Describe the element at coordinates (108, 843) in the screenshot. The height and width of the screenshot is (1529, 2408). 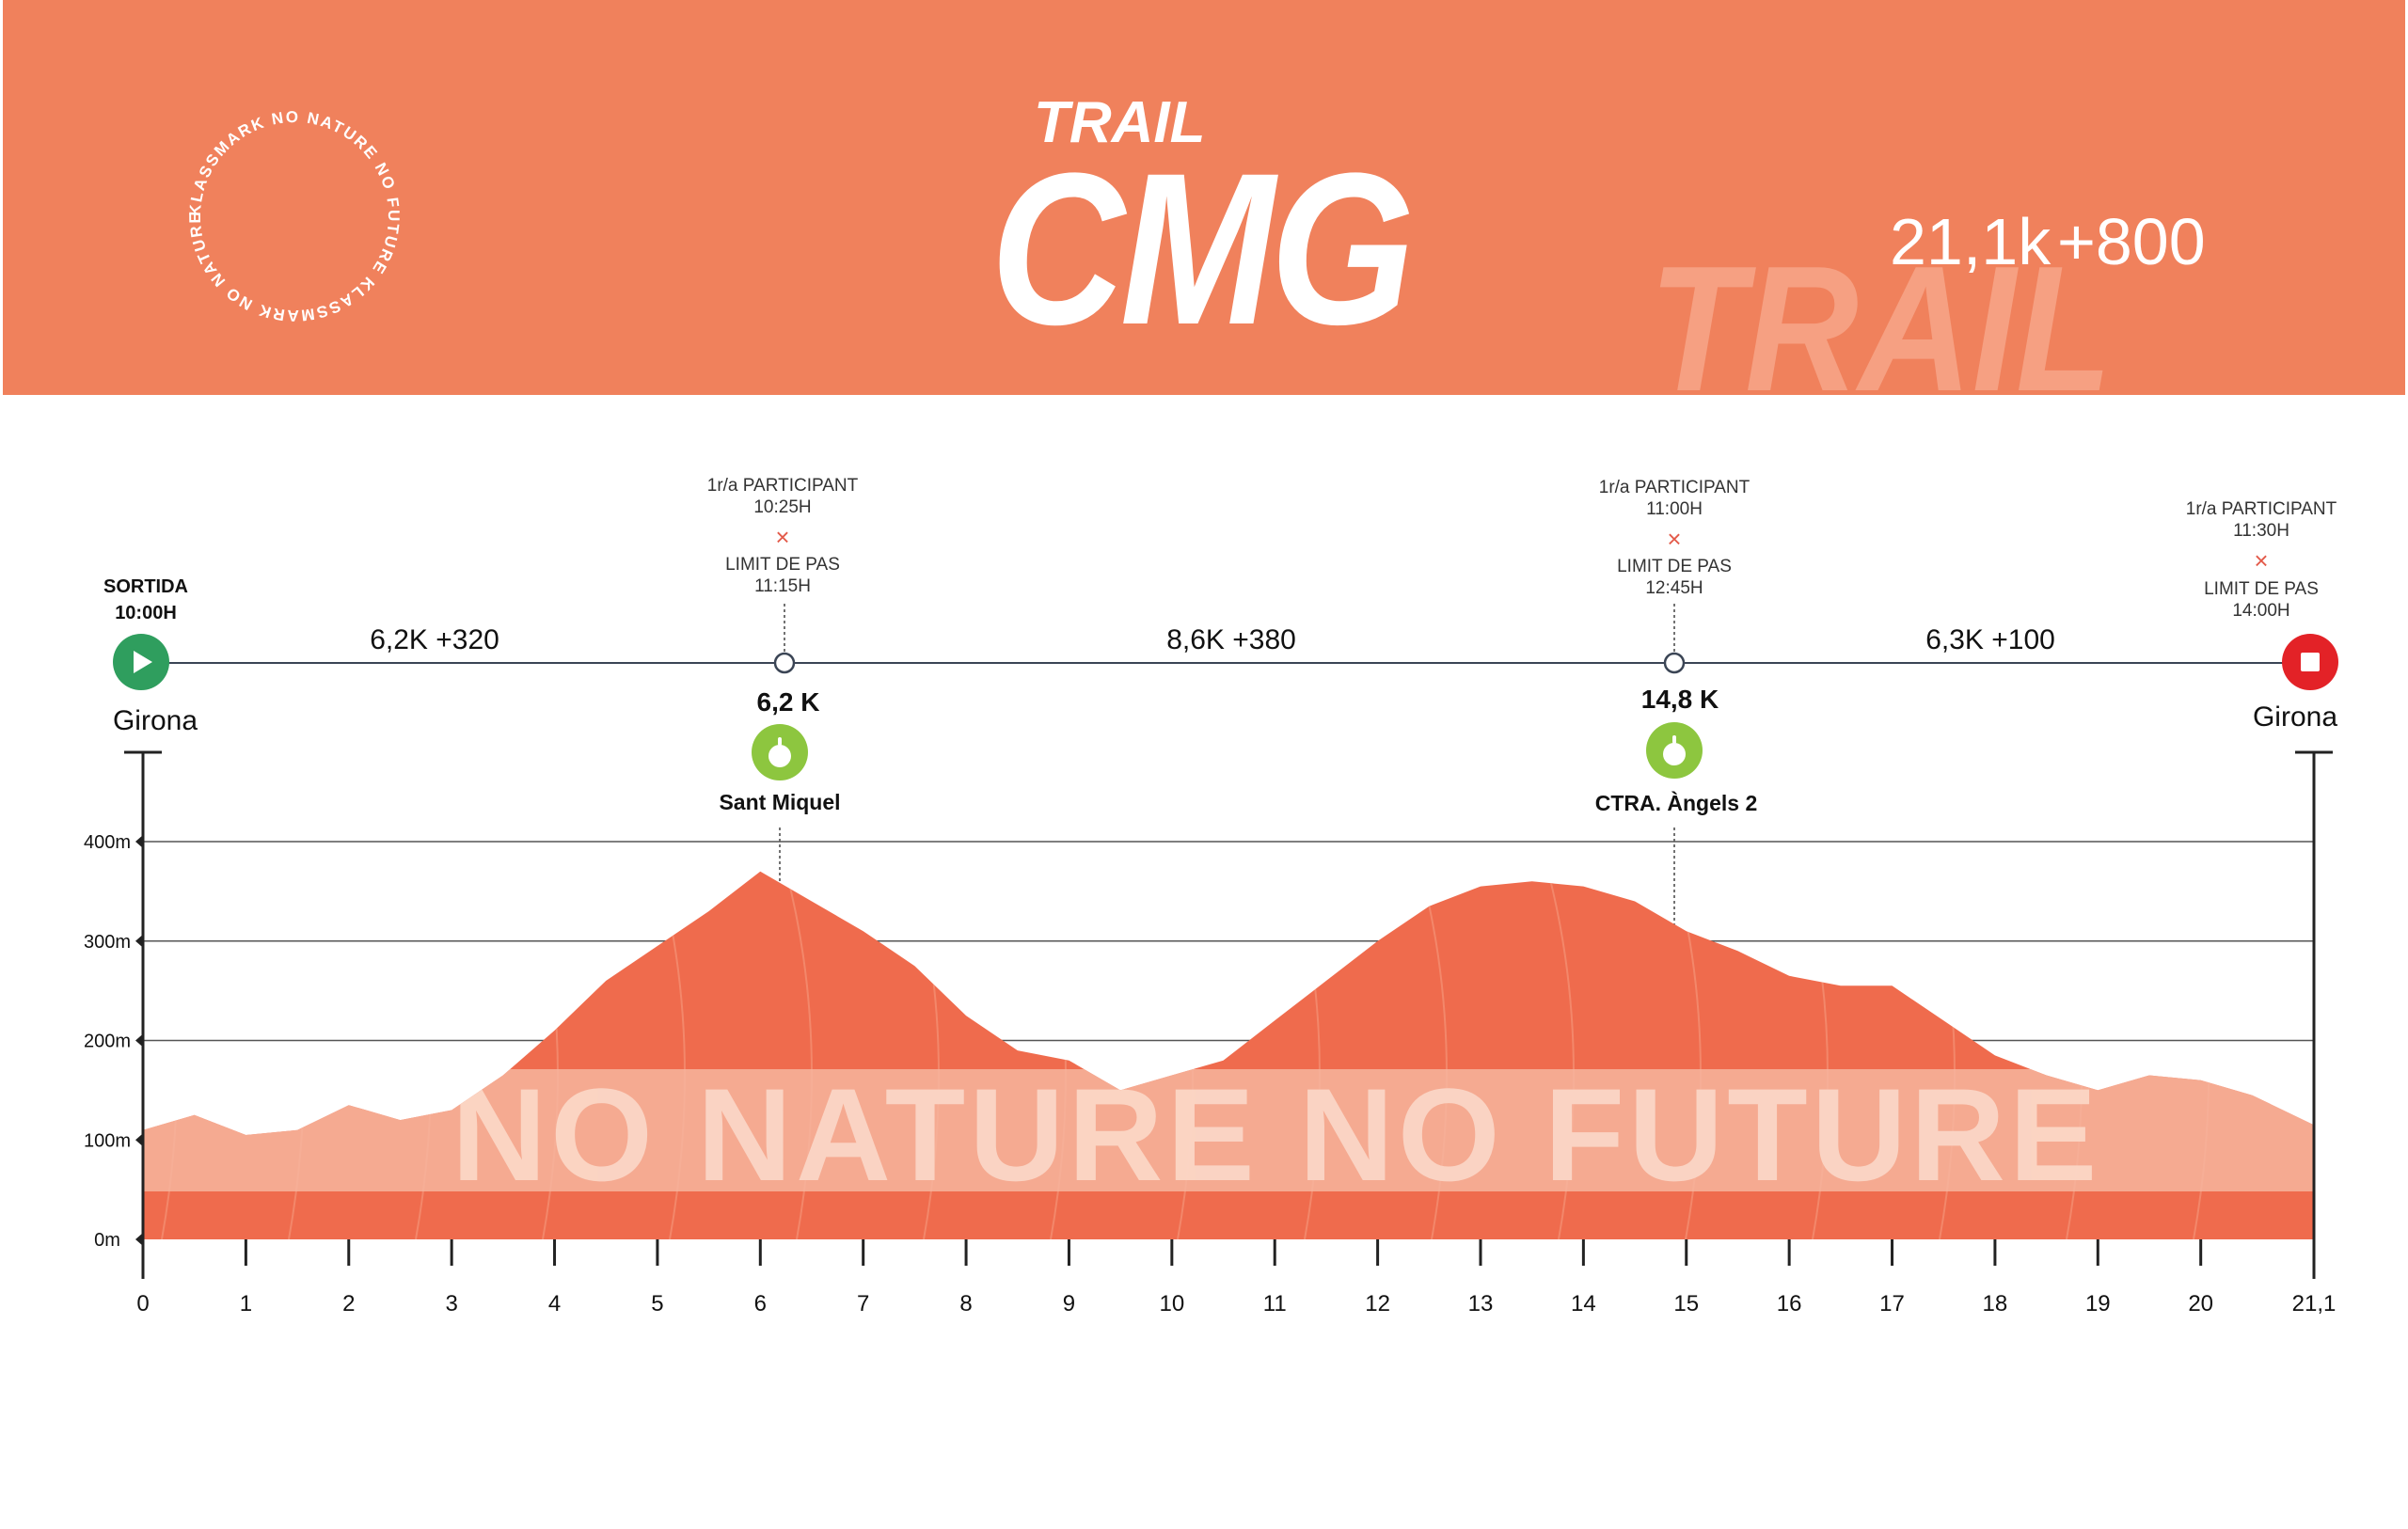
I see `y-tick-label: 400m` at that location.